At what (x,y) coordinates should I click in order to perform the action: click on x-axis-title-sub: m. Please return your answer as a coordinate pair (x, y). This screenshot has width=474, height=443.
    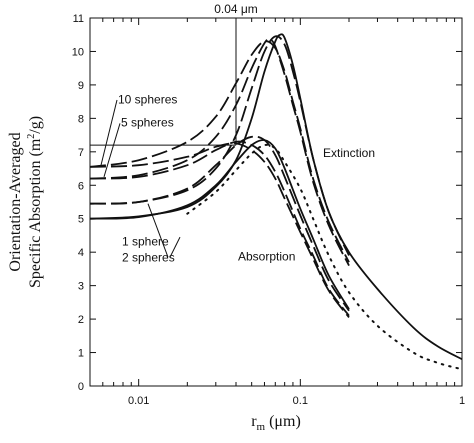
    Looking at the image, I should click on (261, 427).